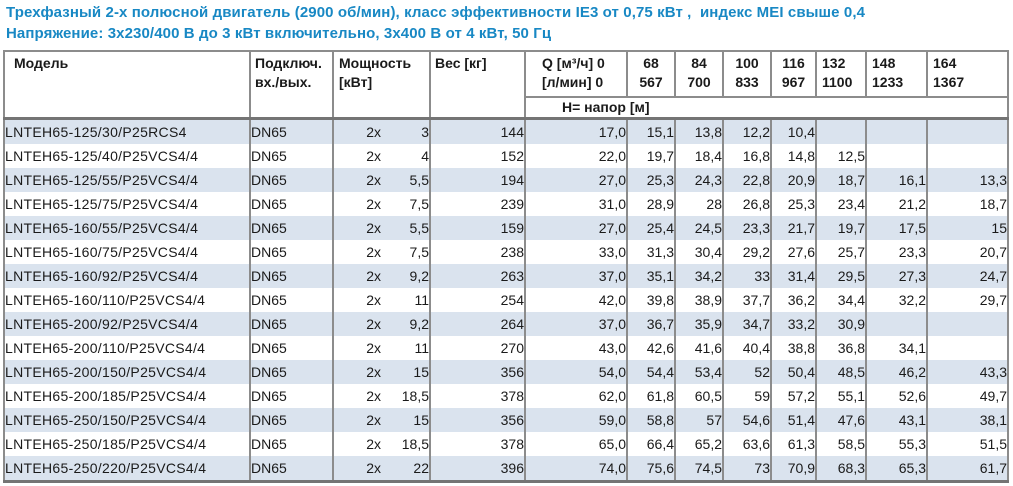 The height and width of the screenshot is (486, 1013). Describe the element at coordinates (793, 131) in the screenshot. I see `head-cell: 10,4` at that location.